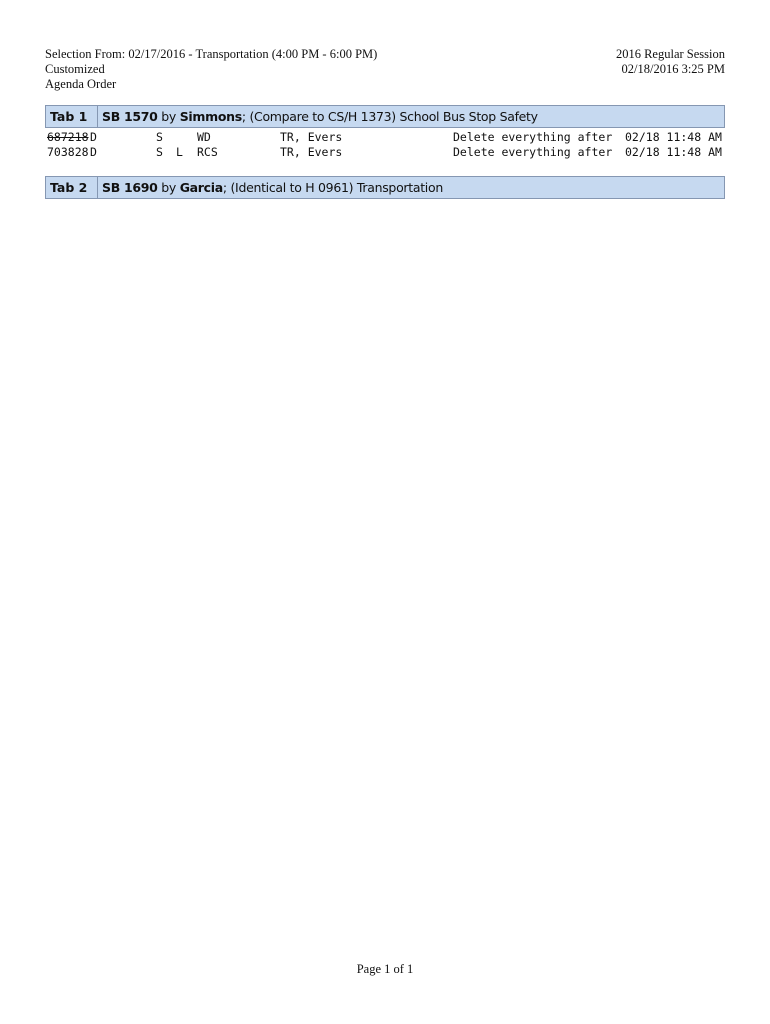  Describe the element at coordinates (179, 152) in the screenshot. I see `flag-code: L` at that location.